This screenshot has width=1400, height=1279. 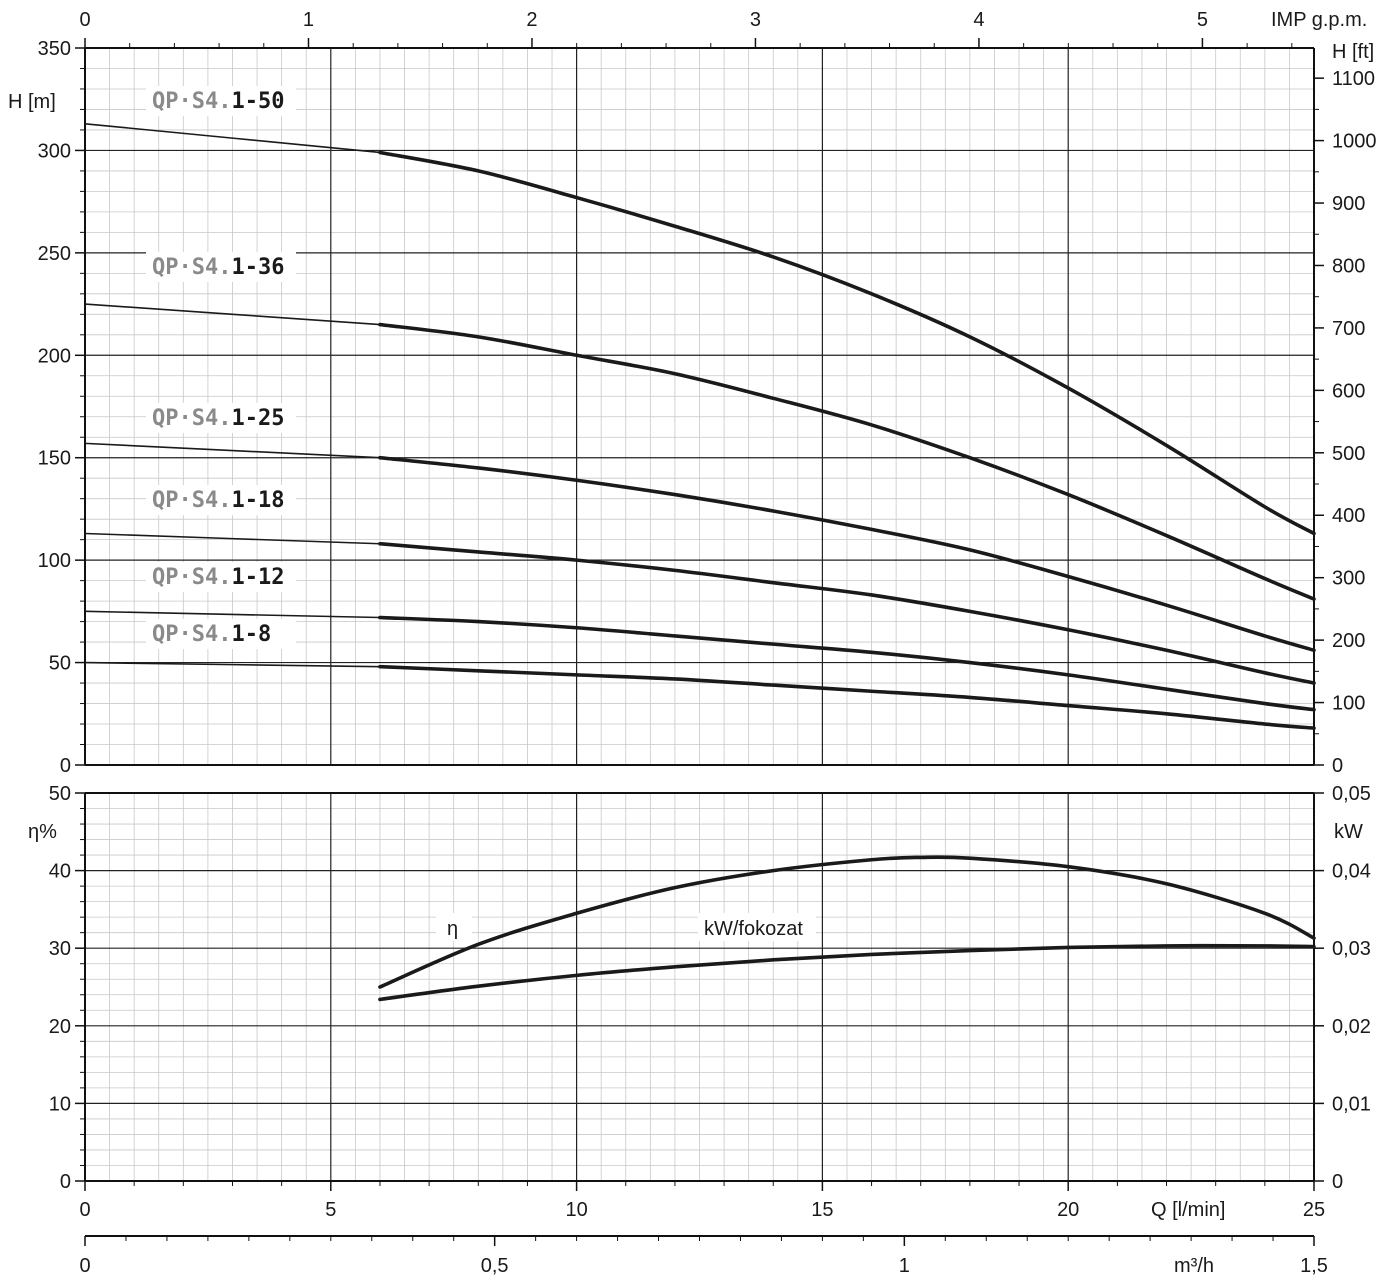 I want to click on power-per-stage-curve, so click(x=847, y=972).